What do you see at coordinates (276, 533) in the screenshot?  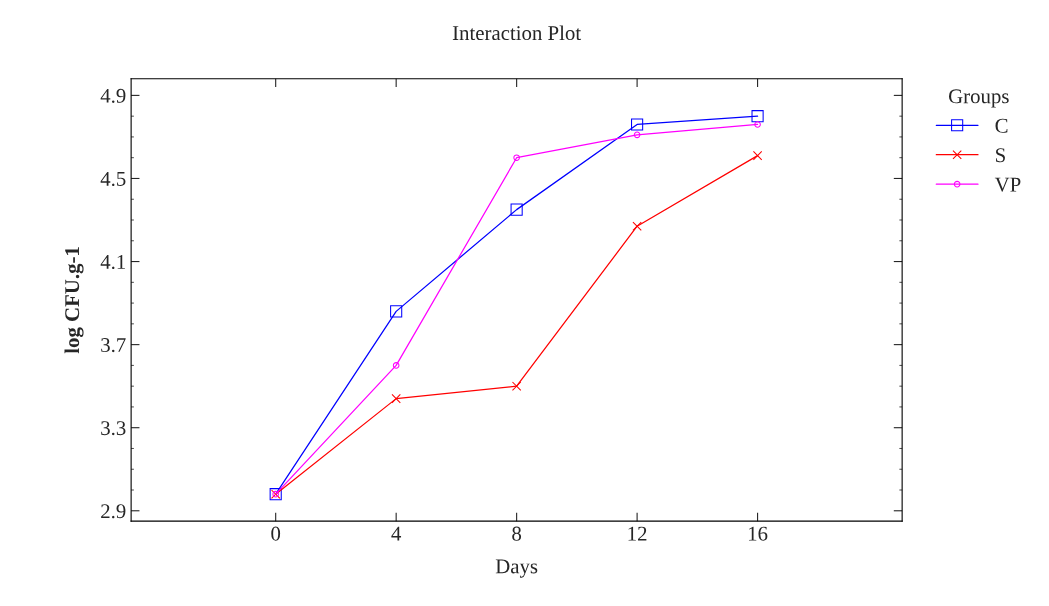 I see `x-tick-label: 0` at bounding box center [276, 533].